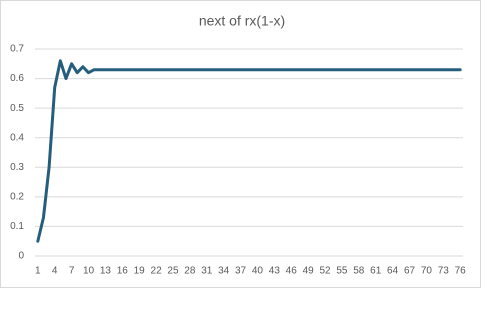  What do you see at coordinates (123, 271) in the screenshot?
I see `x-tick-label: 16` at bounding box center [123, 271].